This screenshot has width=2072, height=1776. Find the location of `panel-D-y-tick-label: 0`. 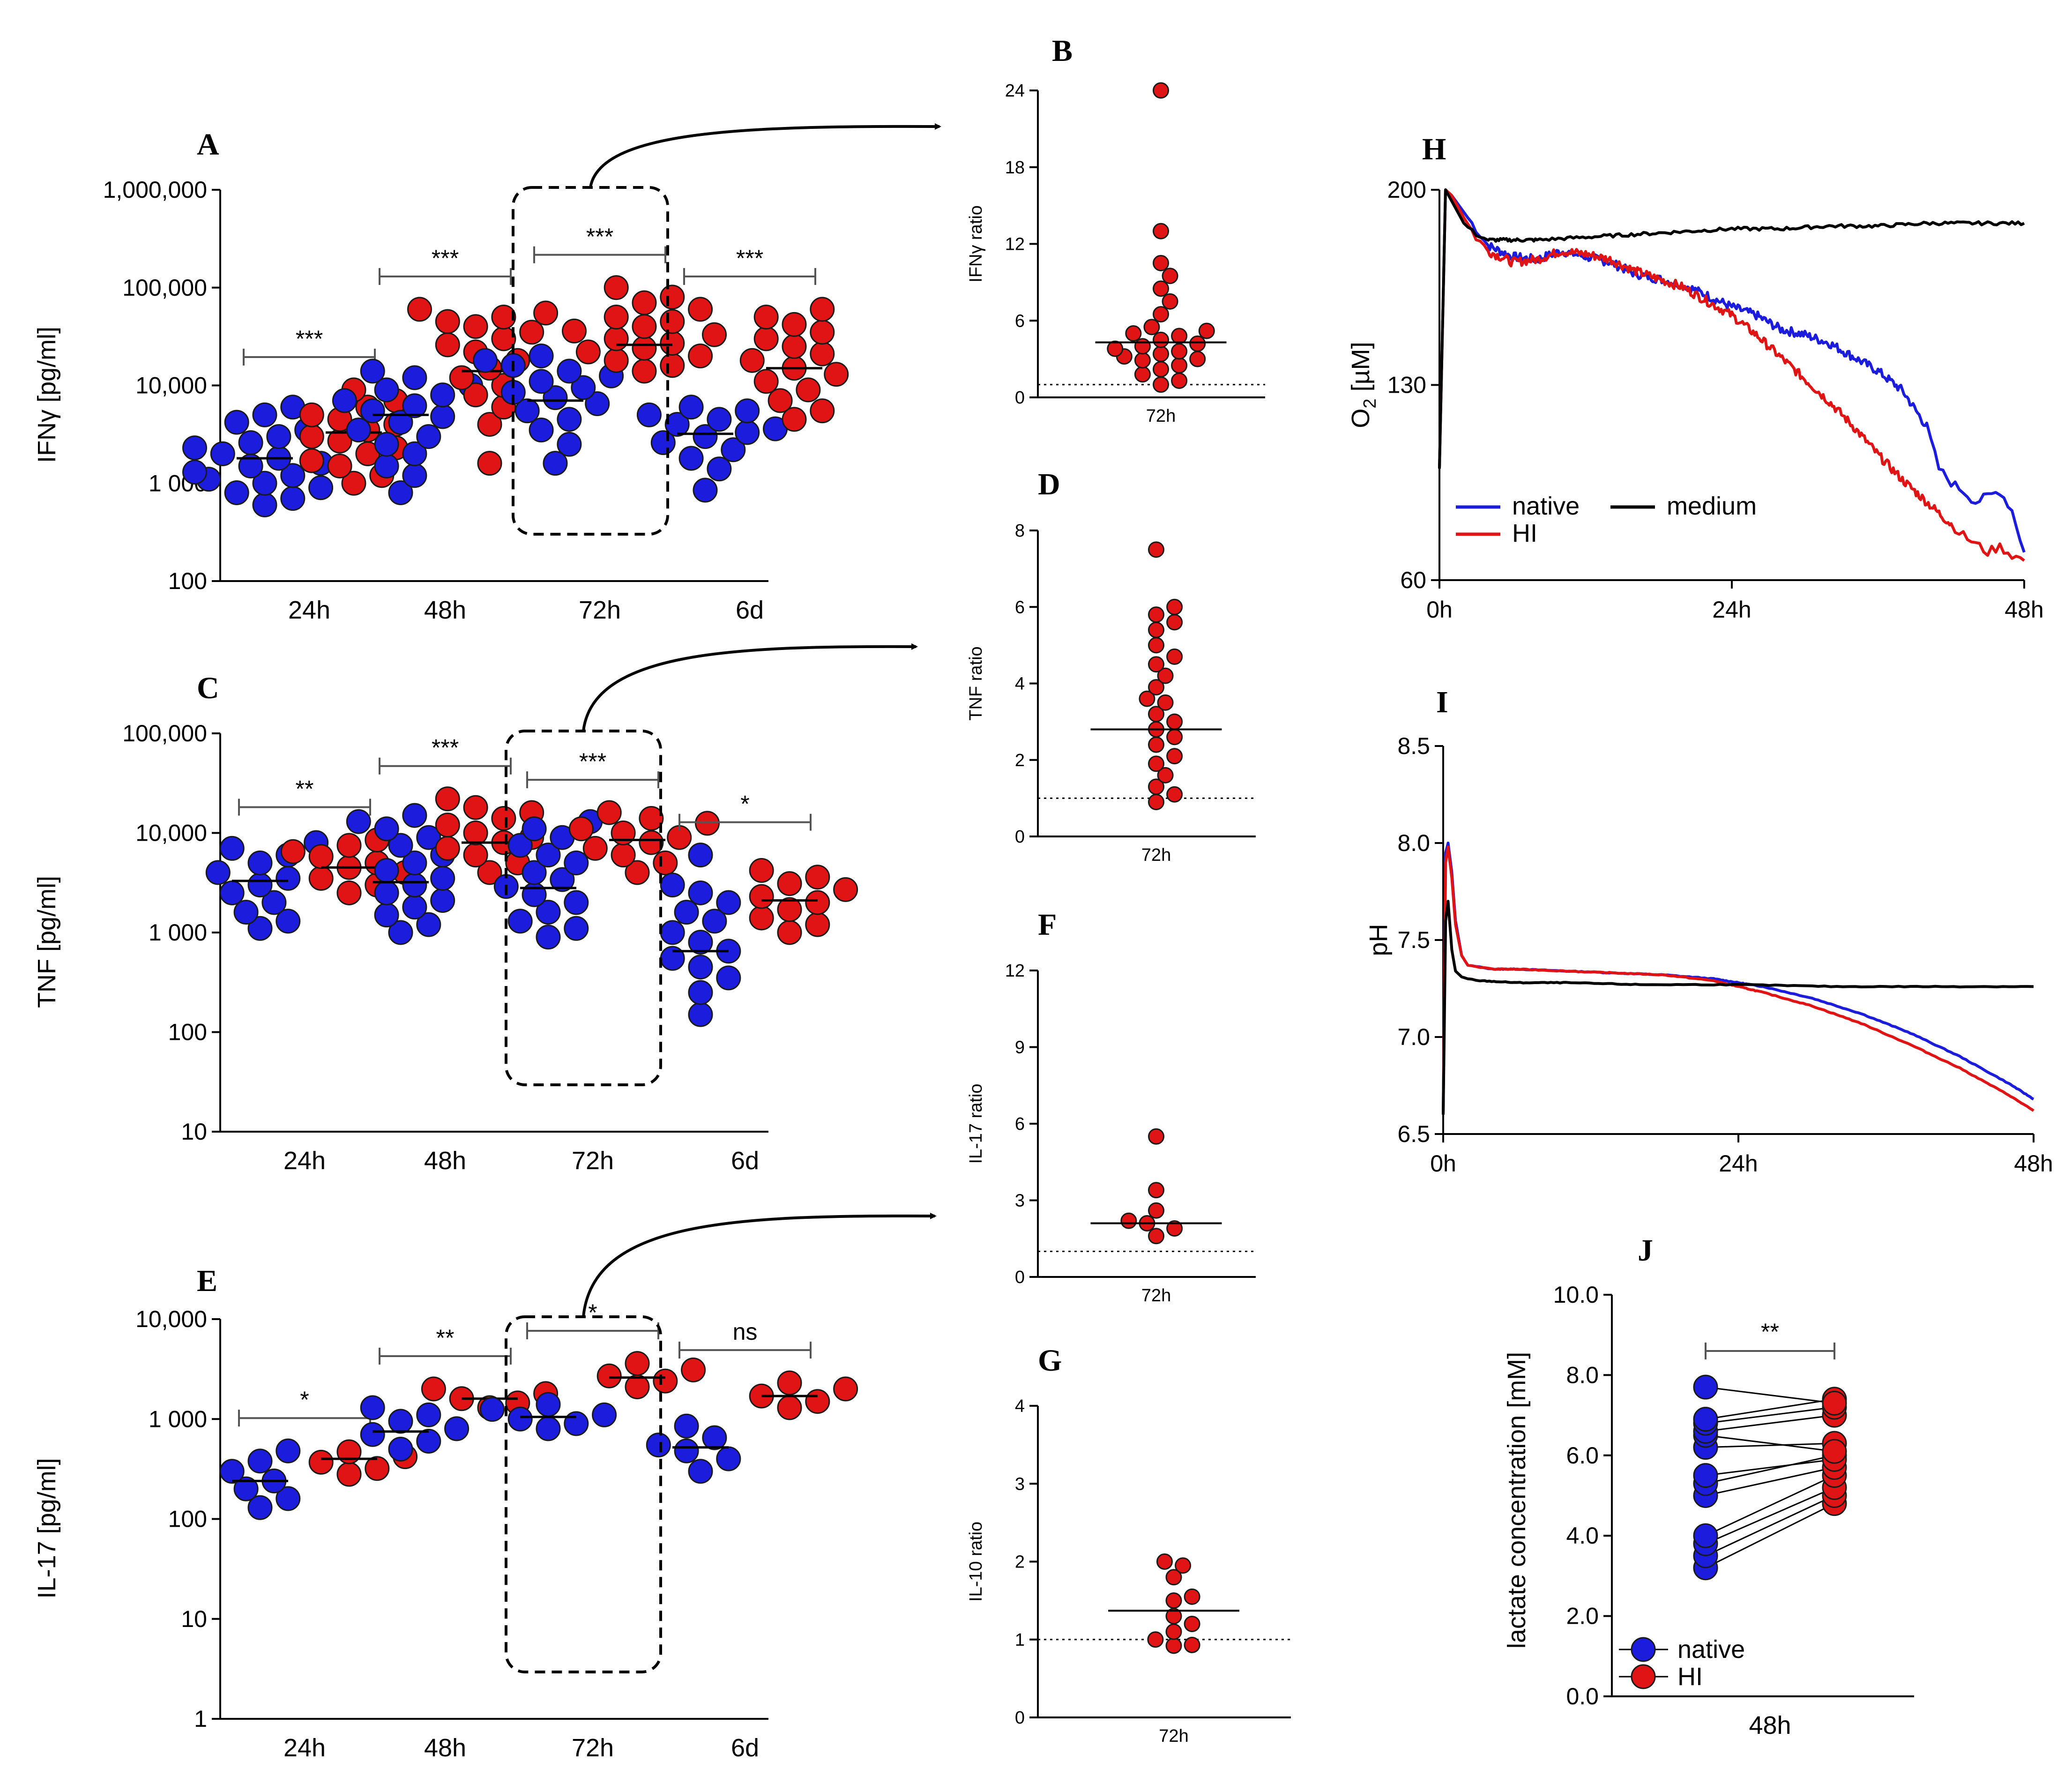

panel-D-y-tick-label: 0 is located at coordinates (1020, 837).